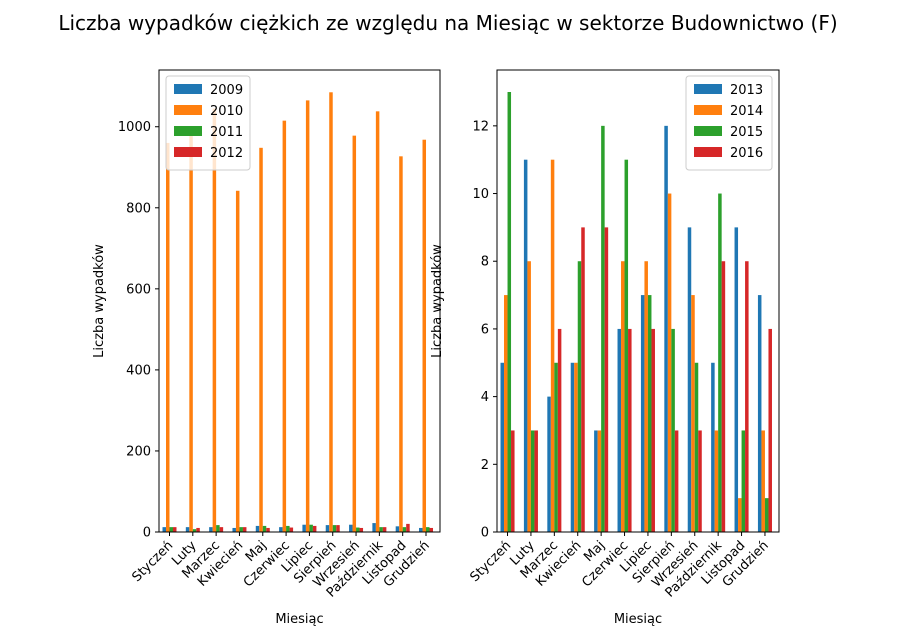 Image resolution: width=916 pixels, height=637 pixels. What do you see at coordinates (138, 289) in the screenshot?
I see `y-tick-label: 600` at bounding box center [138, 289].